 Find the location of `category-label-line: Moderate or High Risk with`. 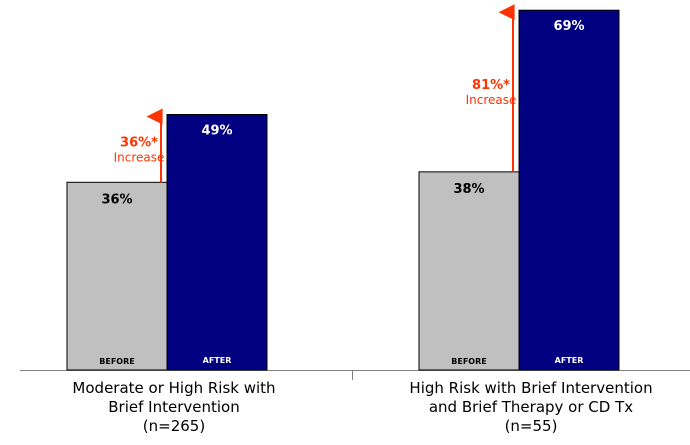

category-label-line: Moderate or High Risk with is located at coordinates (173, 388).